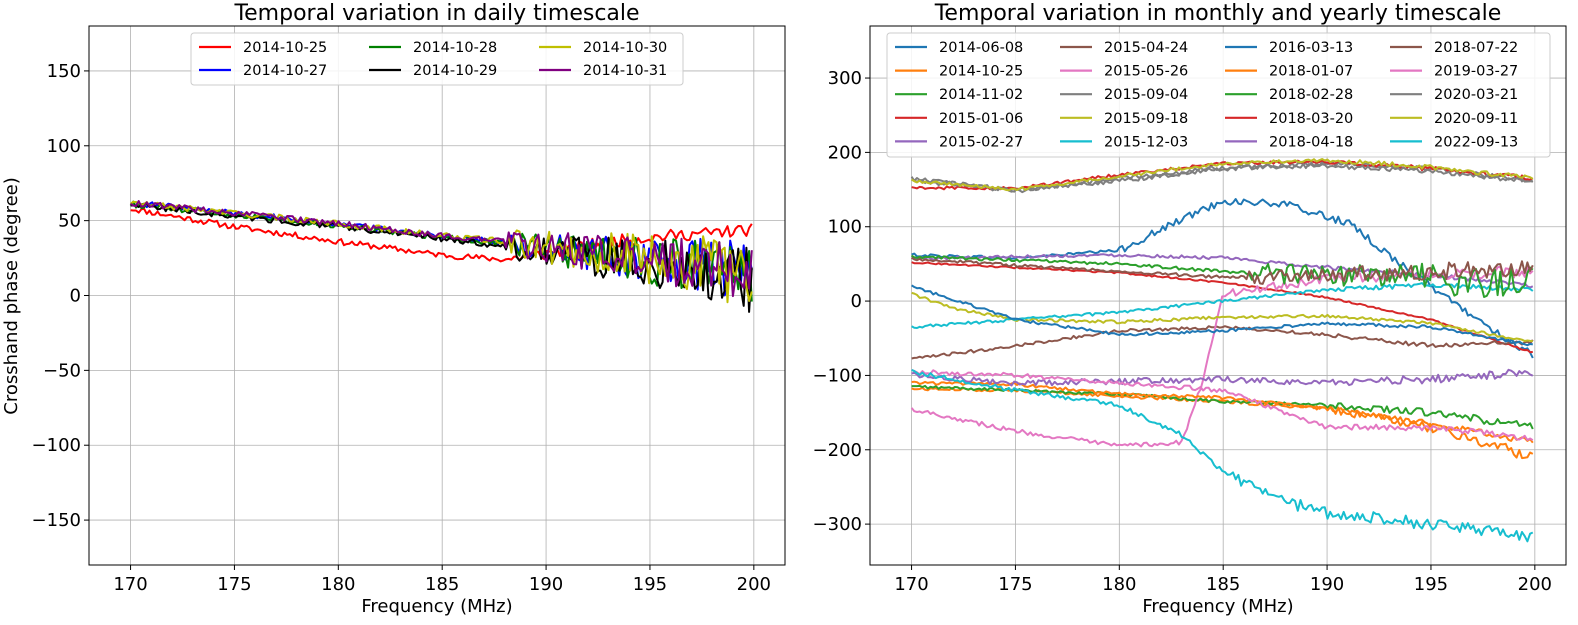  Describe the element at coordinates (1217, 606) in the screenshot. I see `right-chart-x-axis-label: Frequency (MHz)` at that location.